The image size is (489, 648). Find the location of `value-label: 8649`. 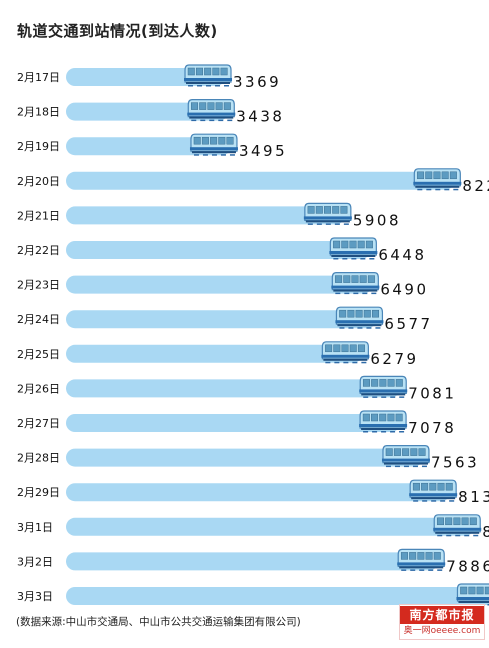

value-label: 8649 is located at coordinates (485, 532).